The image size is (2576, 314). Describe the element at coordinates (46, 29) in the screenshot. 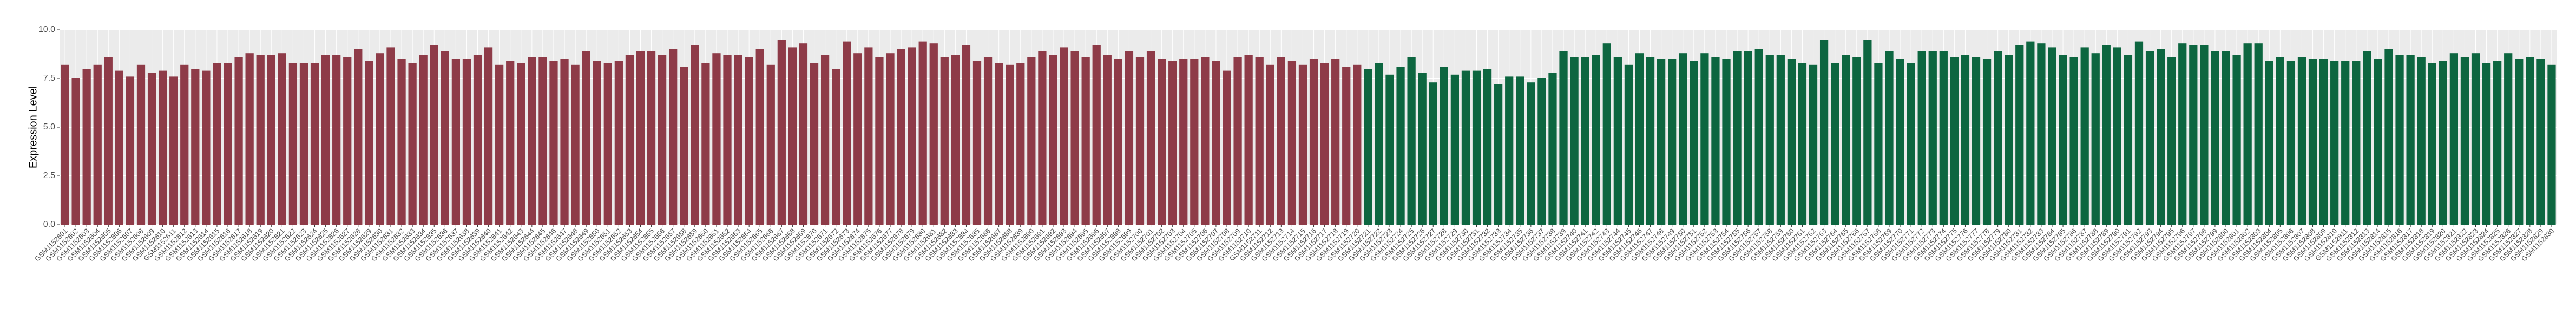

I see `y-tick-label: 10.0` at that location.